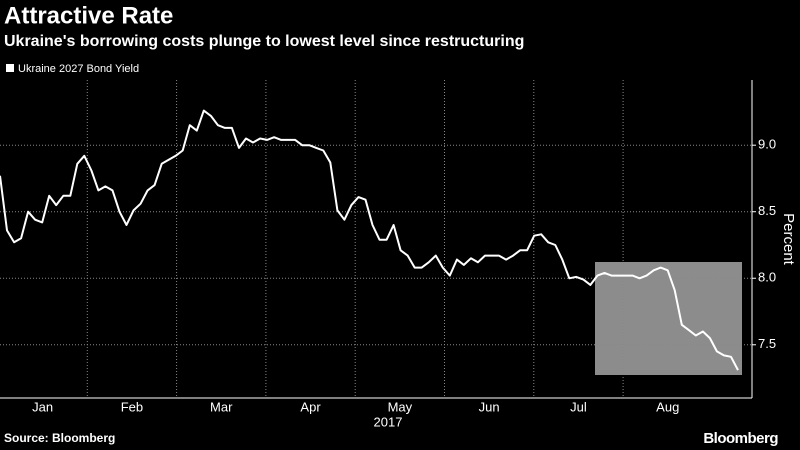 This screenshot has height=450, width=800. What do you see at coordinates (221, 406) in the screenshot?
I see `x-tick-label: Mar` at bounding box center [221, 406].